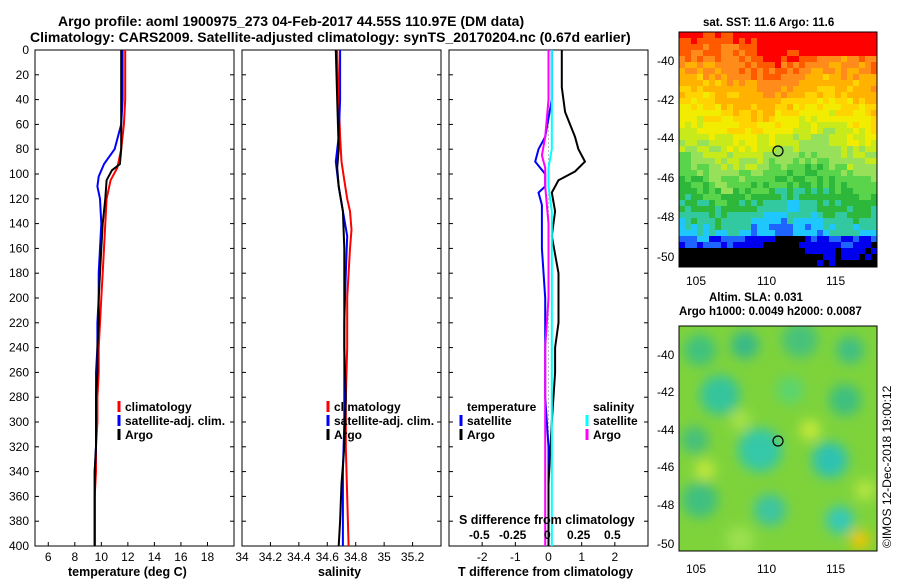 The width and height of the screenshot is (900, 580). I want to click on legend-t-satellite: satellite, so click(489, 421).